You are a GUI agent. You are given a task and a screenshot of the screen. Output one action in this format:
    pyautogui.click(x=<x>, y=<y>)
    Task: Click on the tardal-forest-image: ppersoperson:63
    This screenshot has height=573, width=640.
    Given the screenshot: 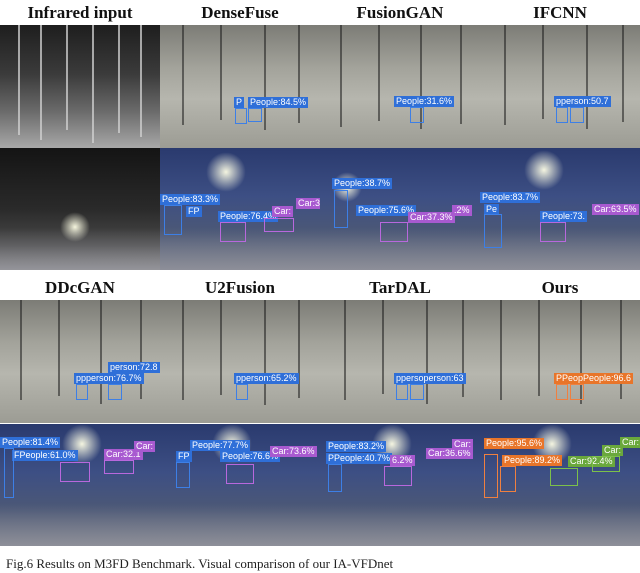 What is the action you would take?
    pyautogui.click(x=400, y=361)
    